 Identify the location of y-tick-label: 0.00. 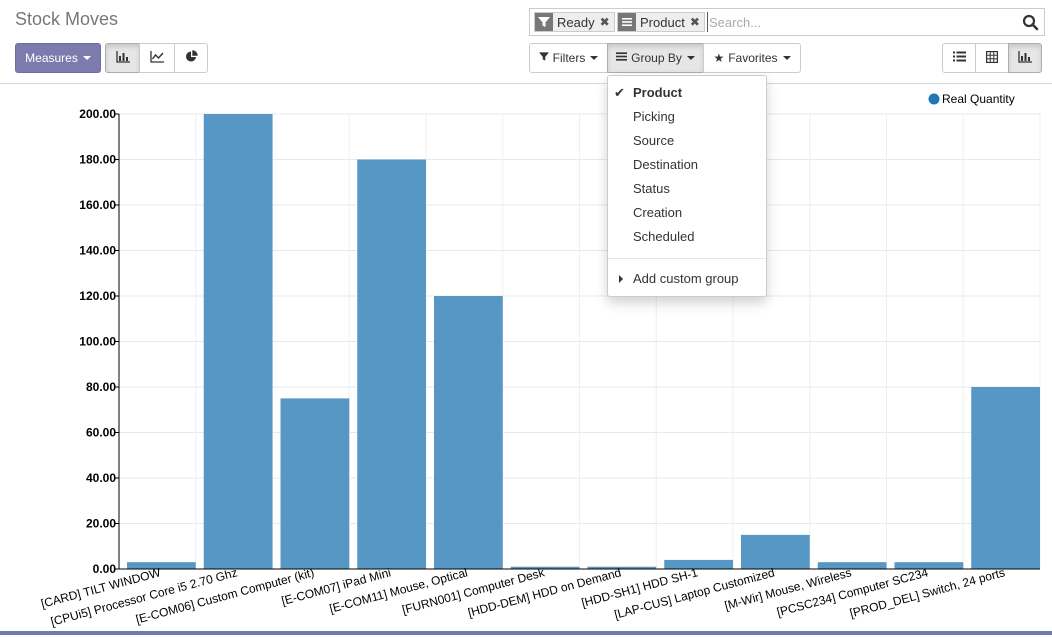
(105, 569).